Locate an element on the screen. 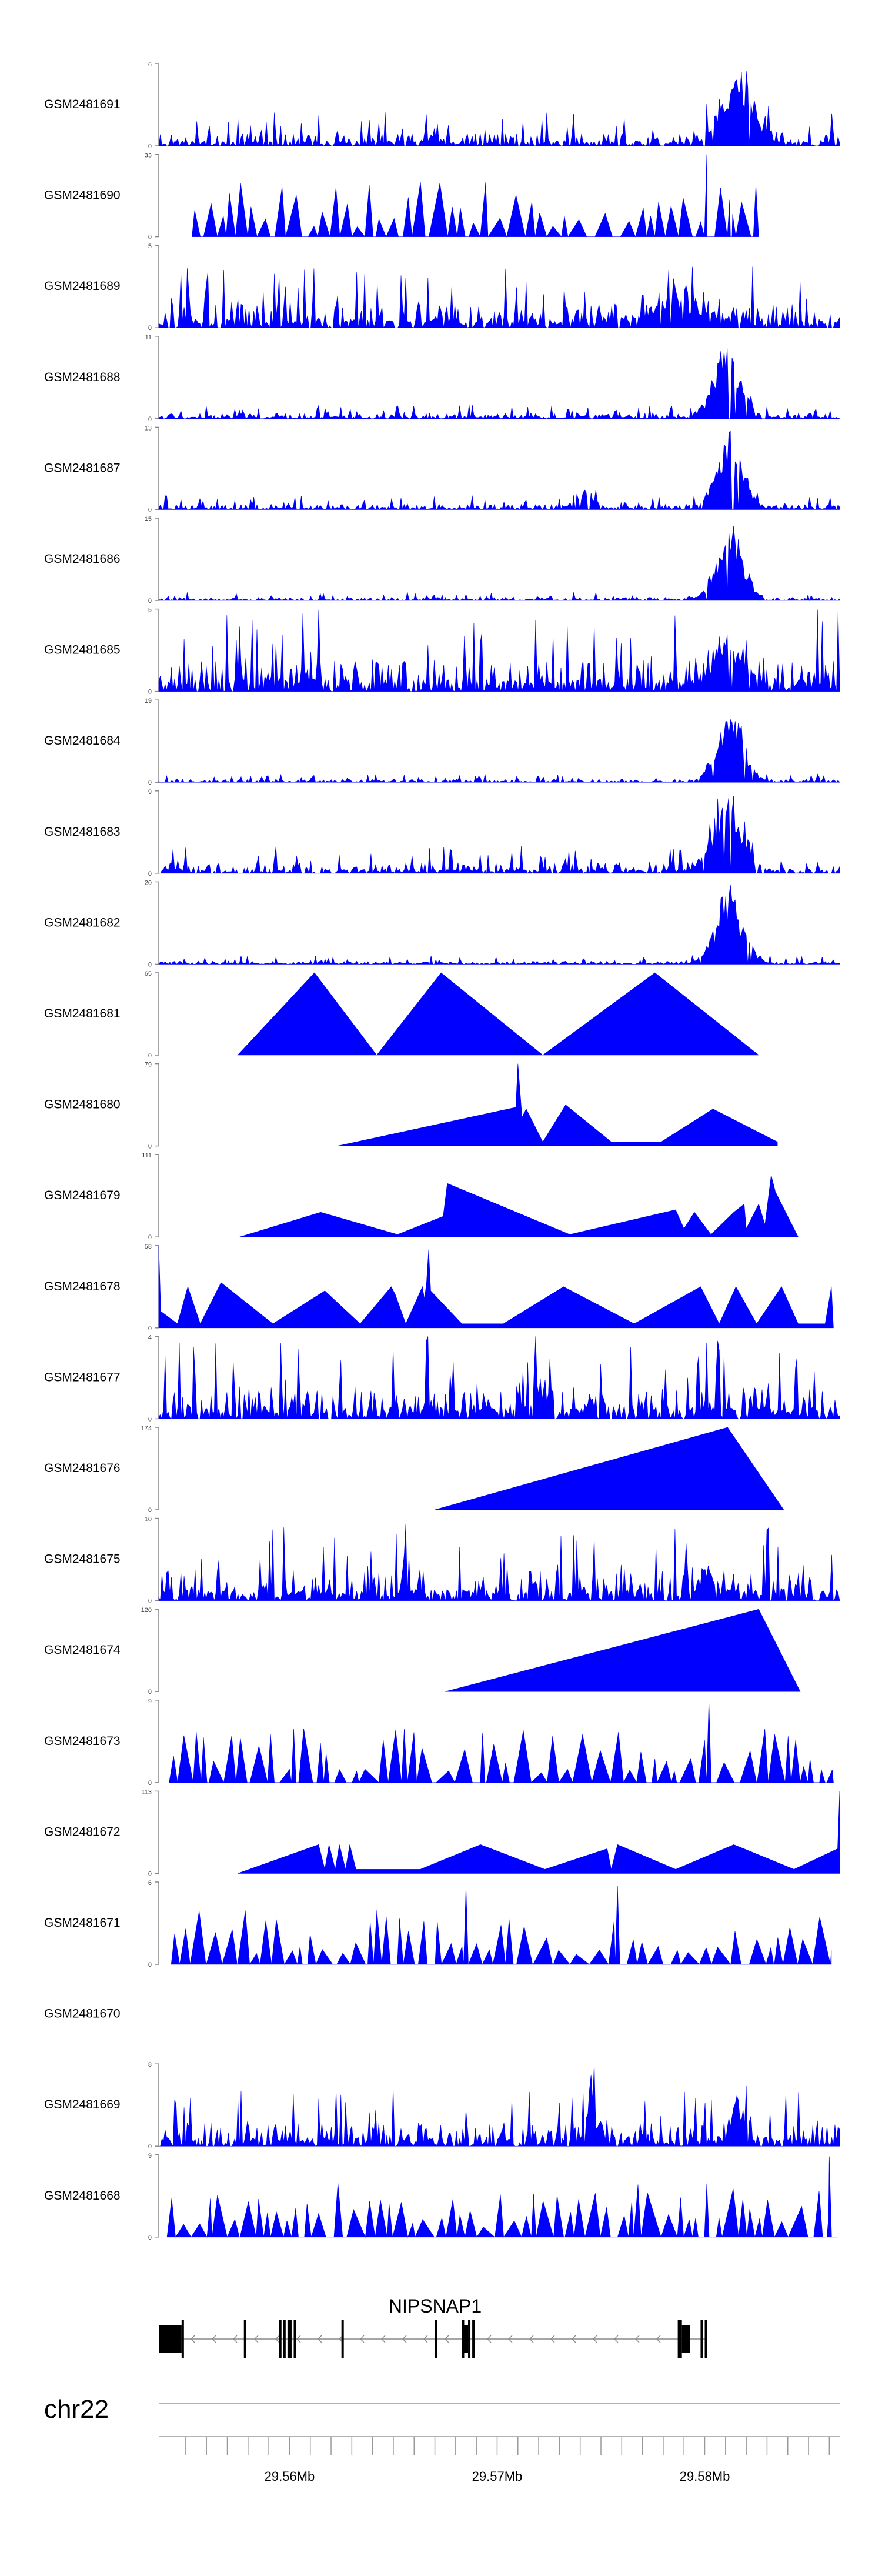  track-label: GSM2481676 is located at coordinates (82, 1468).